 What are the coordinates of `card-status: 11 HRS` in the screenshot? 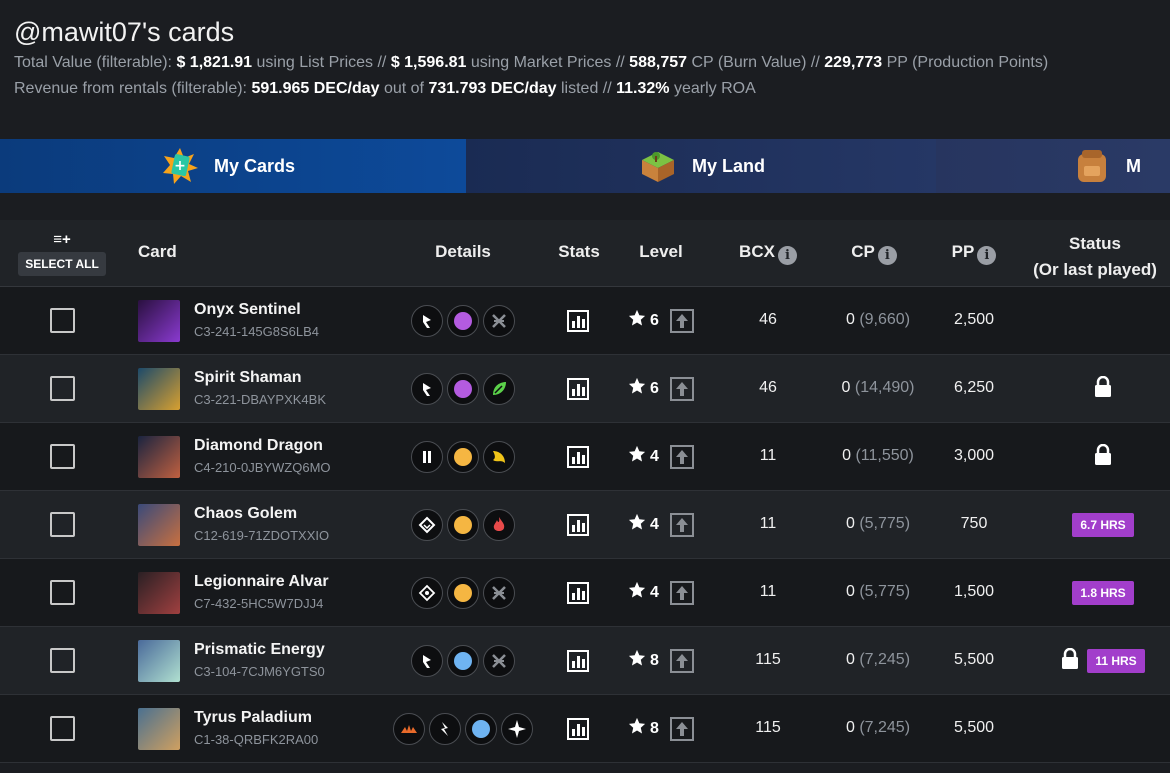 It's located at (1103, 661).